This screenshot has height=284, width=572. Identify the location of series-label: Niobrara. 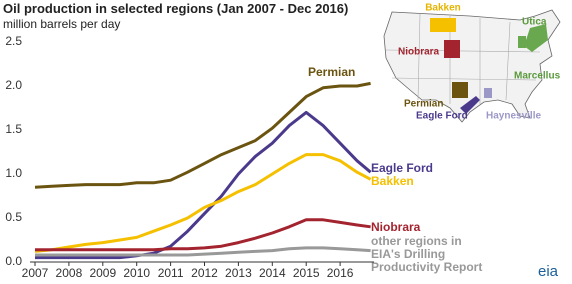
(396, 227).